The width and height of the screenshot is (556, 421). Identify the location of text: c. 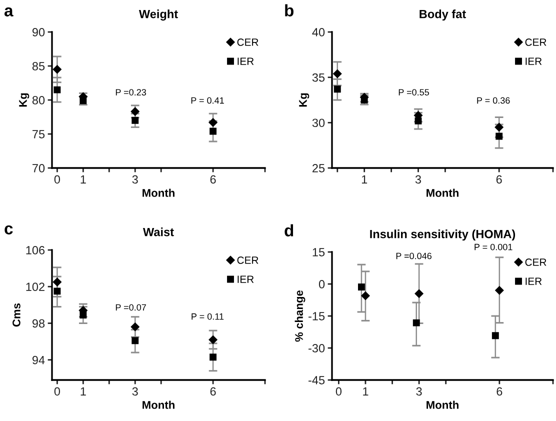
(8, 229).